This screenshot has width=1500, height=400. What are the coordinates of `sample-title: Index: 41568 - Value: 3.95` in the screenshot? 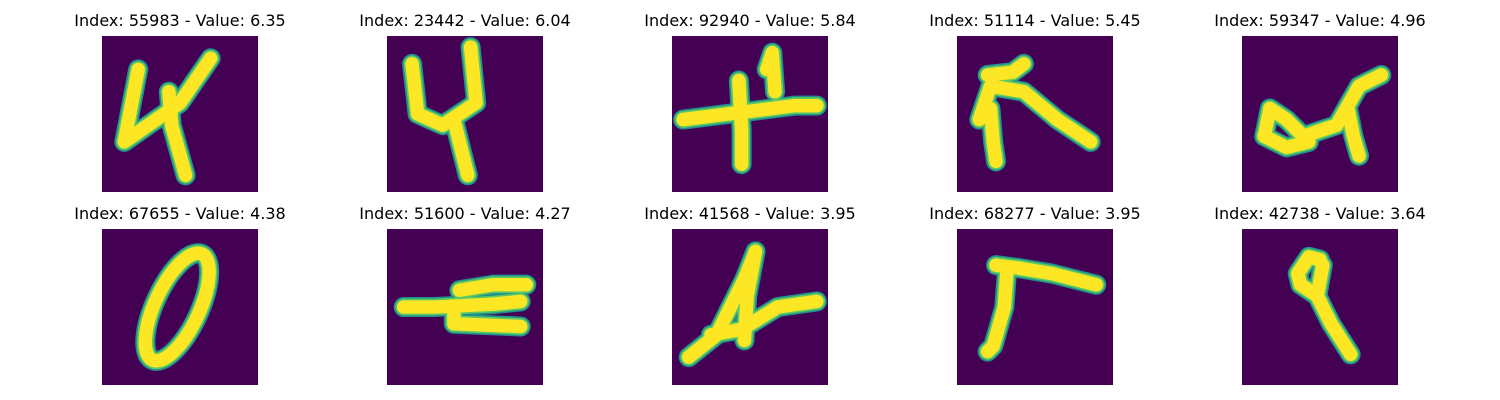 It's located at (750, 213).